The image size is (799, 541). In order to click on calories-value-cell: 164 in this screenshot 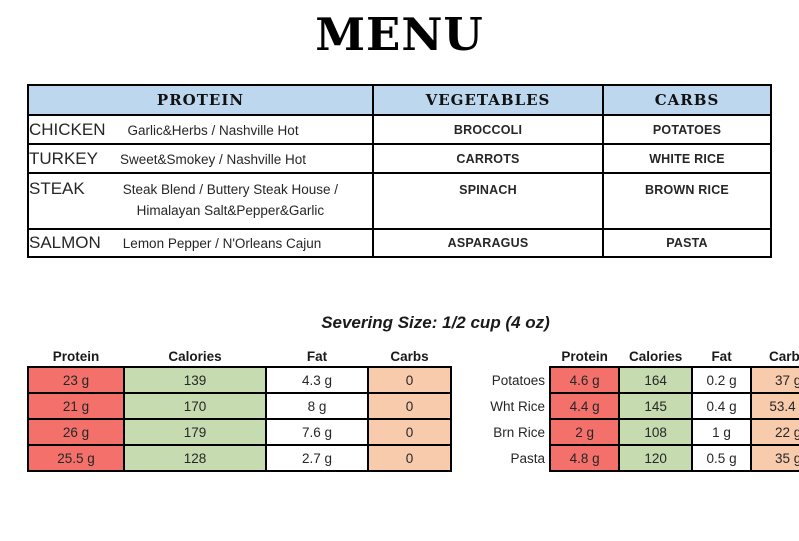, I will do `click(655, 380)`.